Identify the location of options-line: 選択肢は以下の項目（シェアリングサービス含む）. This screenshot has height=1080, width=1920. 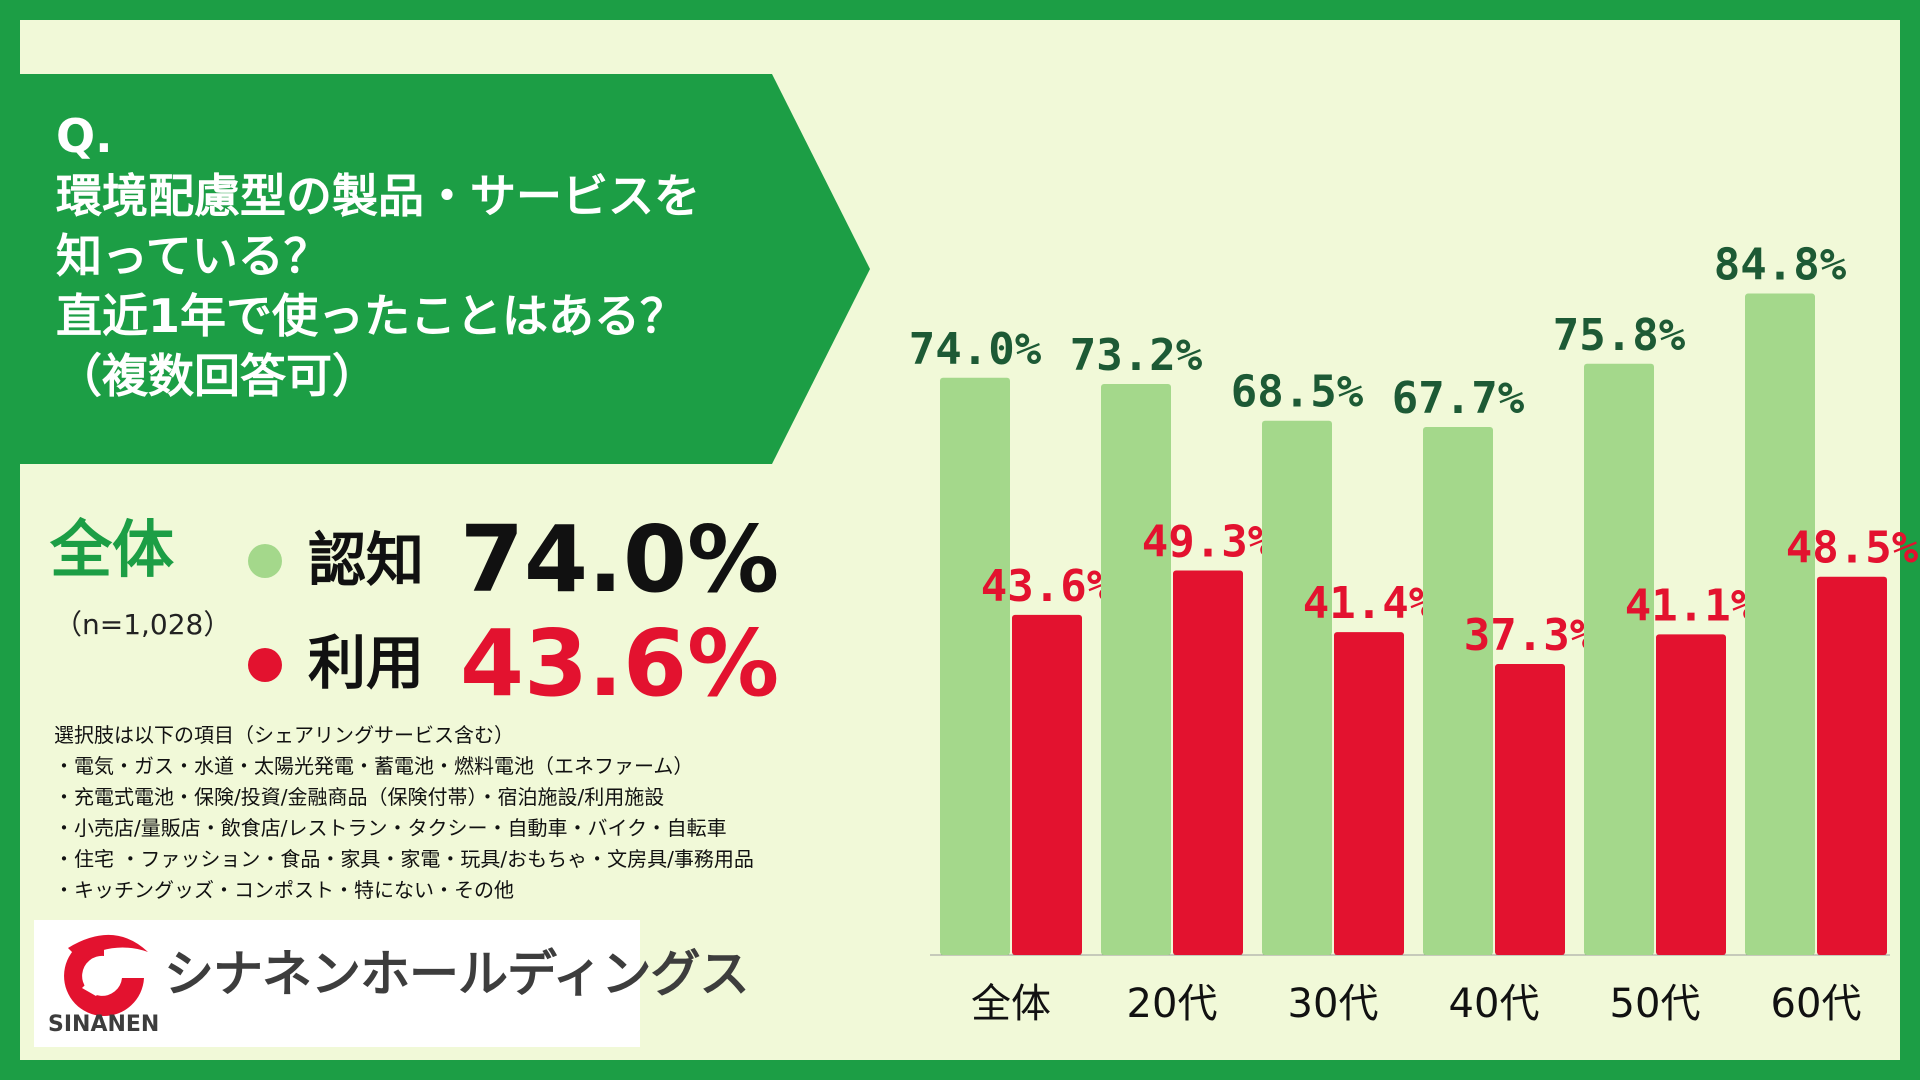
(284, 735).